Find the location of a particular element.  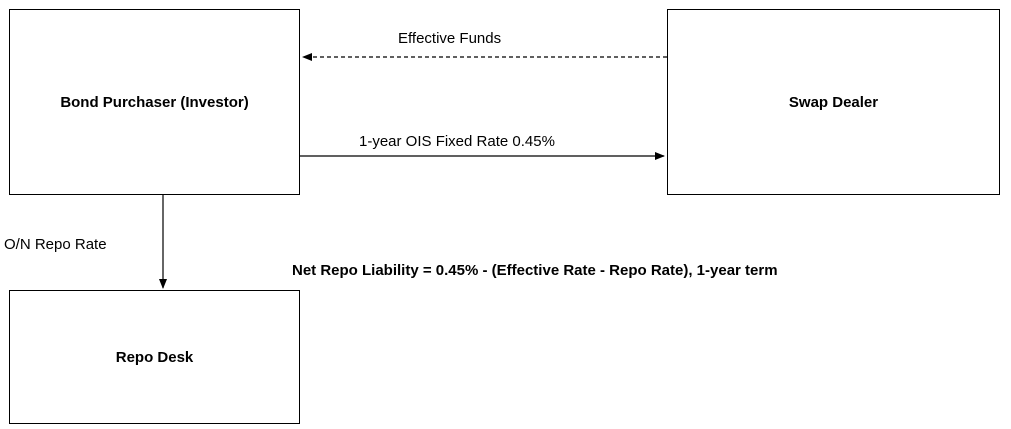

ois-fixed-rate-label: 1-year OIS Fixed Rate 0.45% is located at coordinates (457, 141).